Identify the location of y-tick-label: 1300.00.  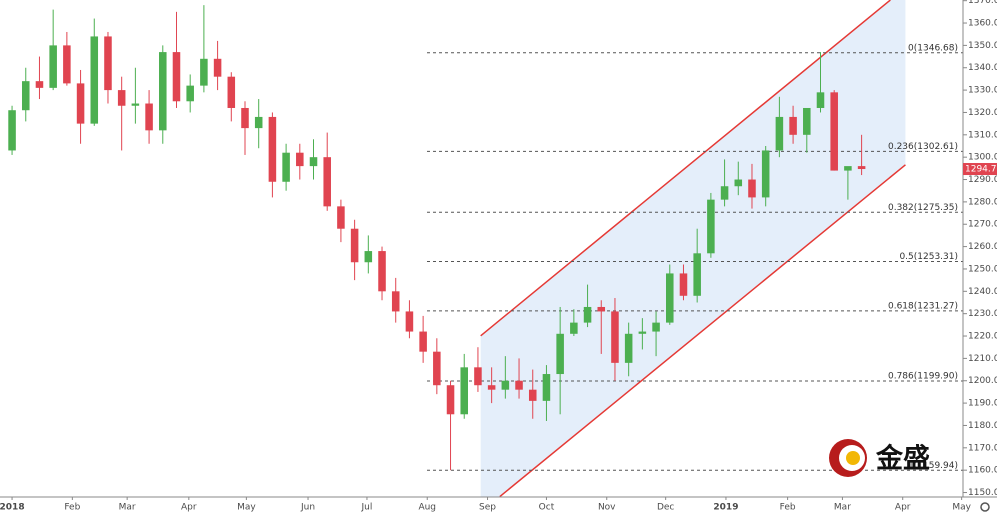
(982, 158).